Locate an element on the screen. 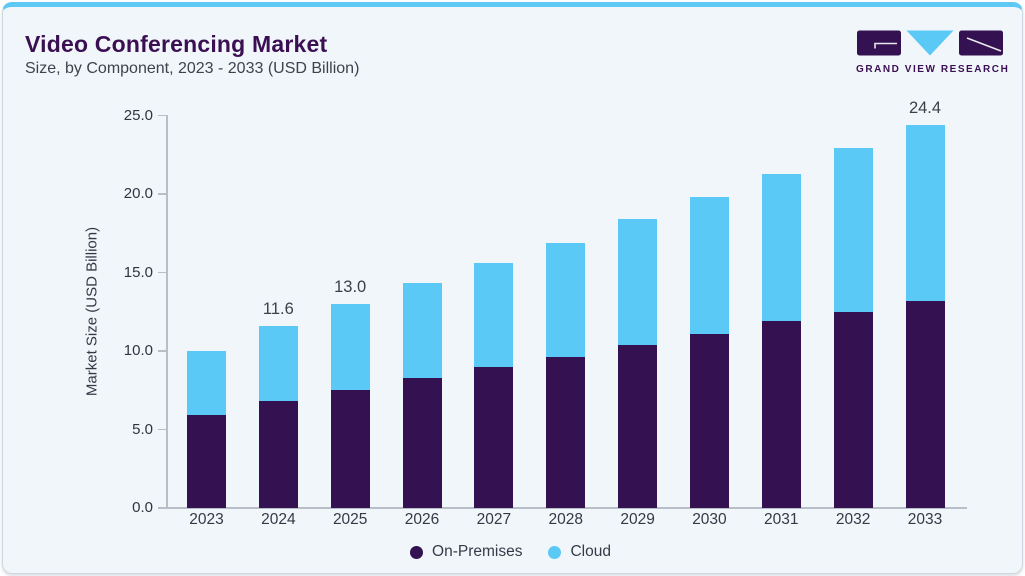 The height and width of the screenshot is (576, 1025). legend-item-cloud: Cloud is located at coordinates (579, 552).